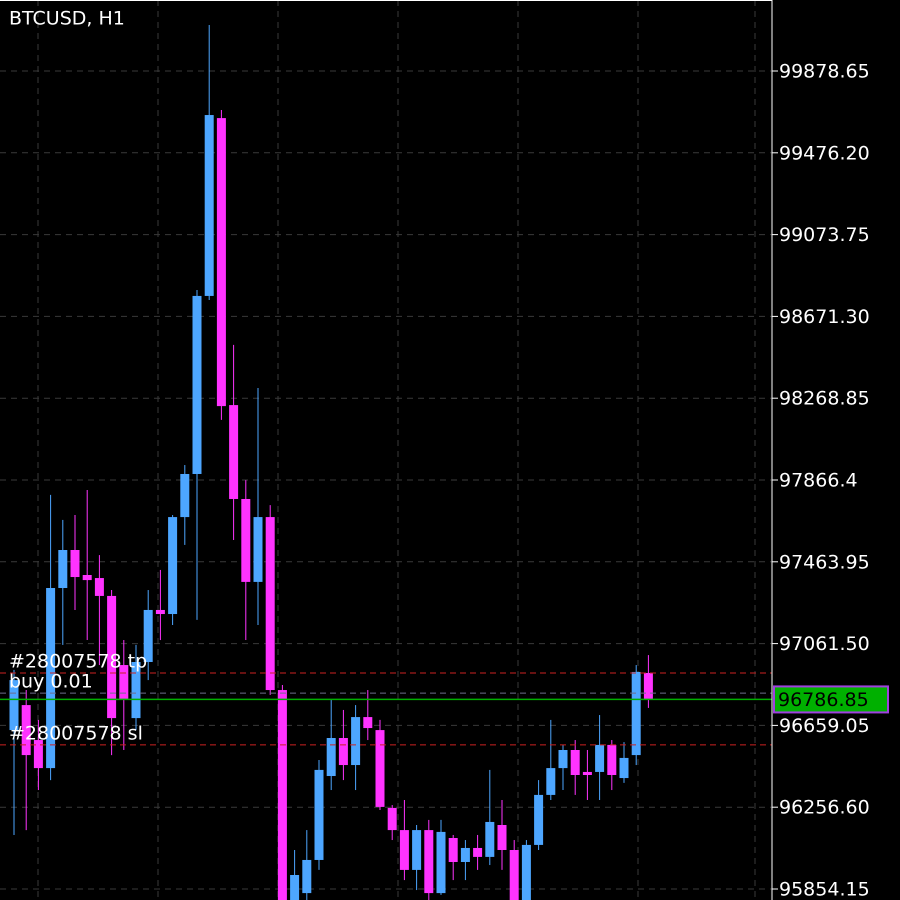  What do you see at coordinates (78, 661) in the screenshot?
I see `order-label: #28007578 tp` at bounding box center [78, 661].